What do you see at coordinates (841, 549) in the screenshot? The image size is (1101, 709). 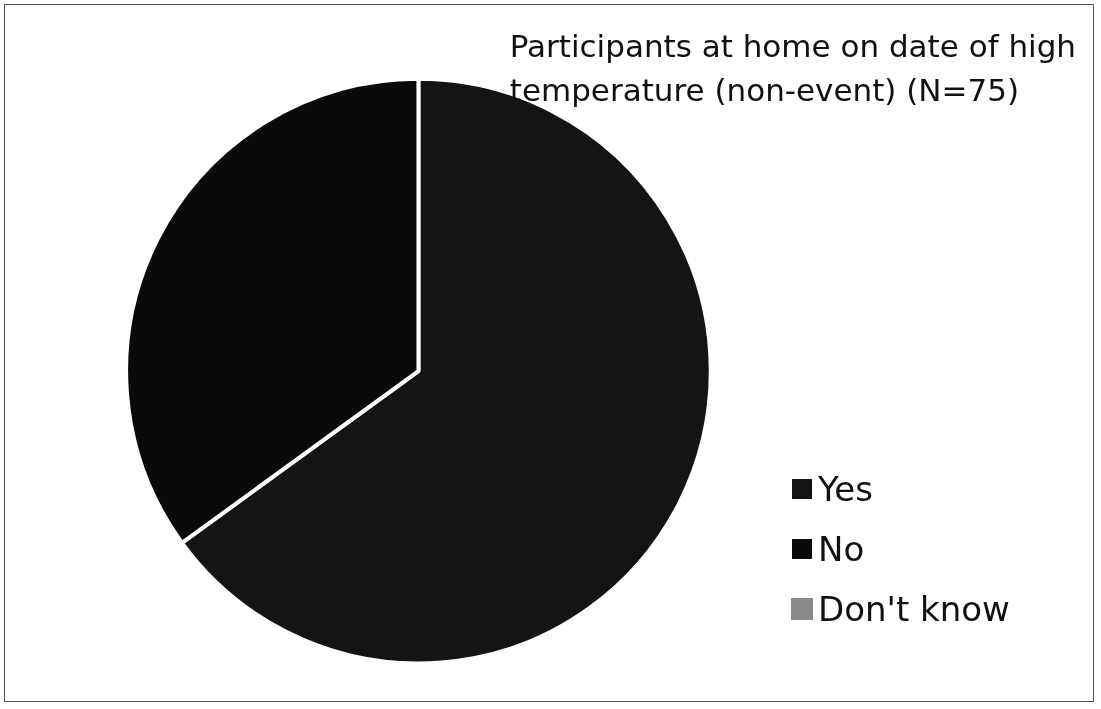 I see `legend-label: No` at bounding box center [841, 549].